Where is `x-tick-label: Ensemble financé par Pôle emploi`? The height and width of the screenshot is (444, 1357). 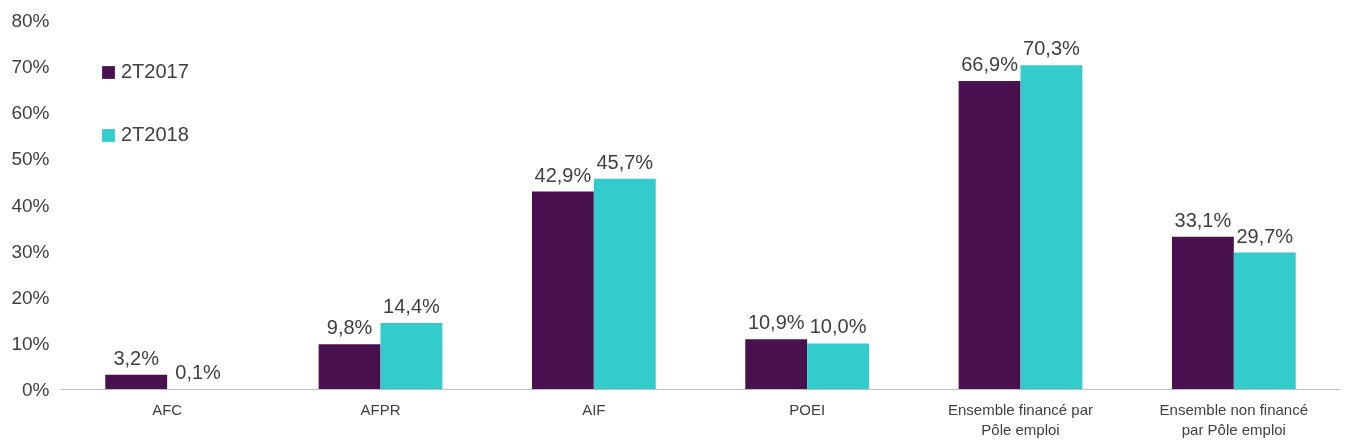
x-tick-label: Ensemble financé par Pôle emploi is located at coordinates (1020, 419).